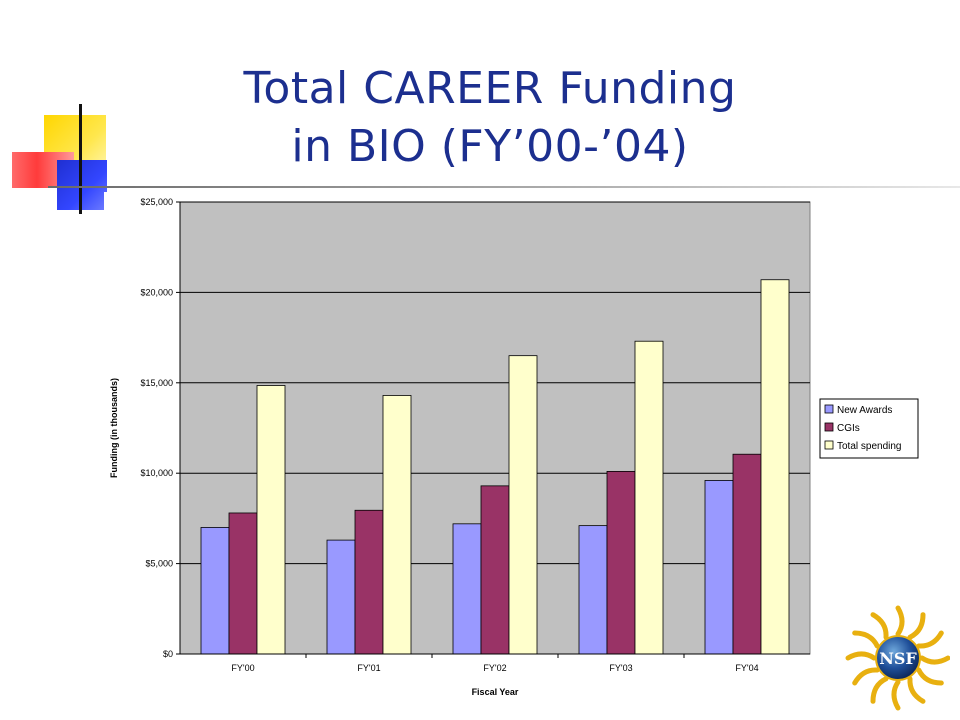 This screenshot has height=720, width=960. Describe the element at coordinates (829, 409) in the screenshot. I see `legend-swatch-new-awards` at that location.